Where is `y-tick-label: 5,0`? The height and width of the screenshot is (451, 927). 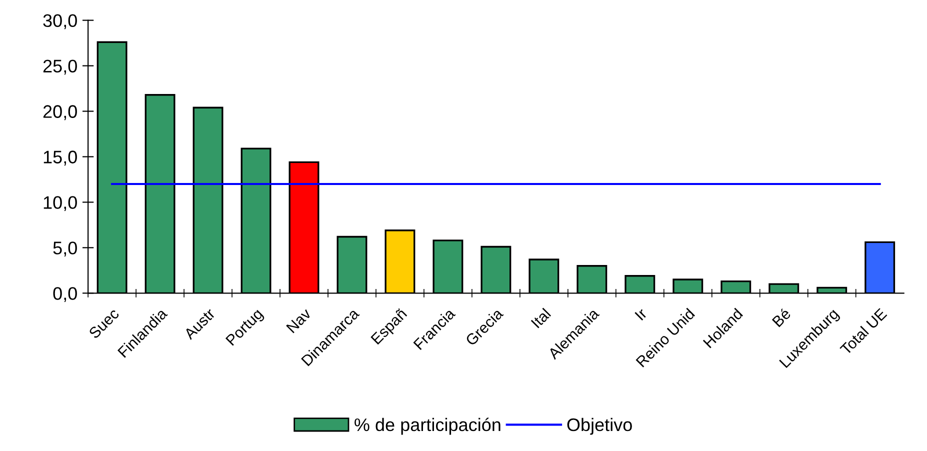
y-tick-label: 5,0 is located at coordinates (65, 249).